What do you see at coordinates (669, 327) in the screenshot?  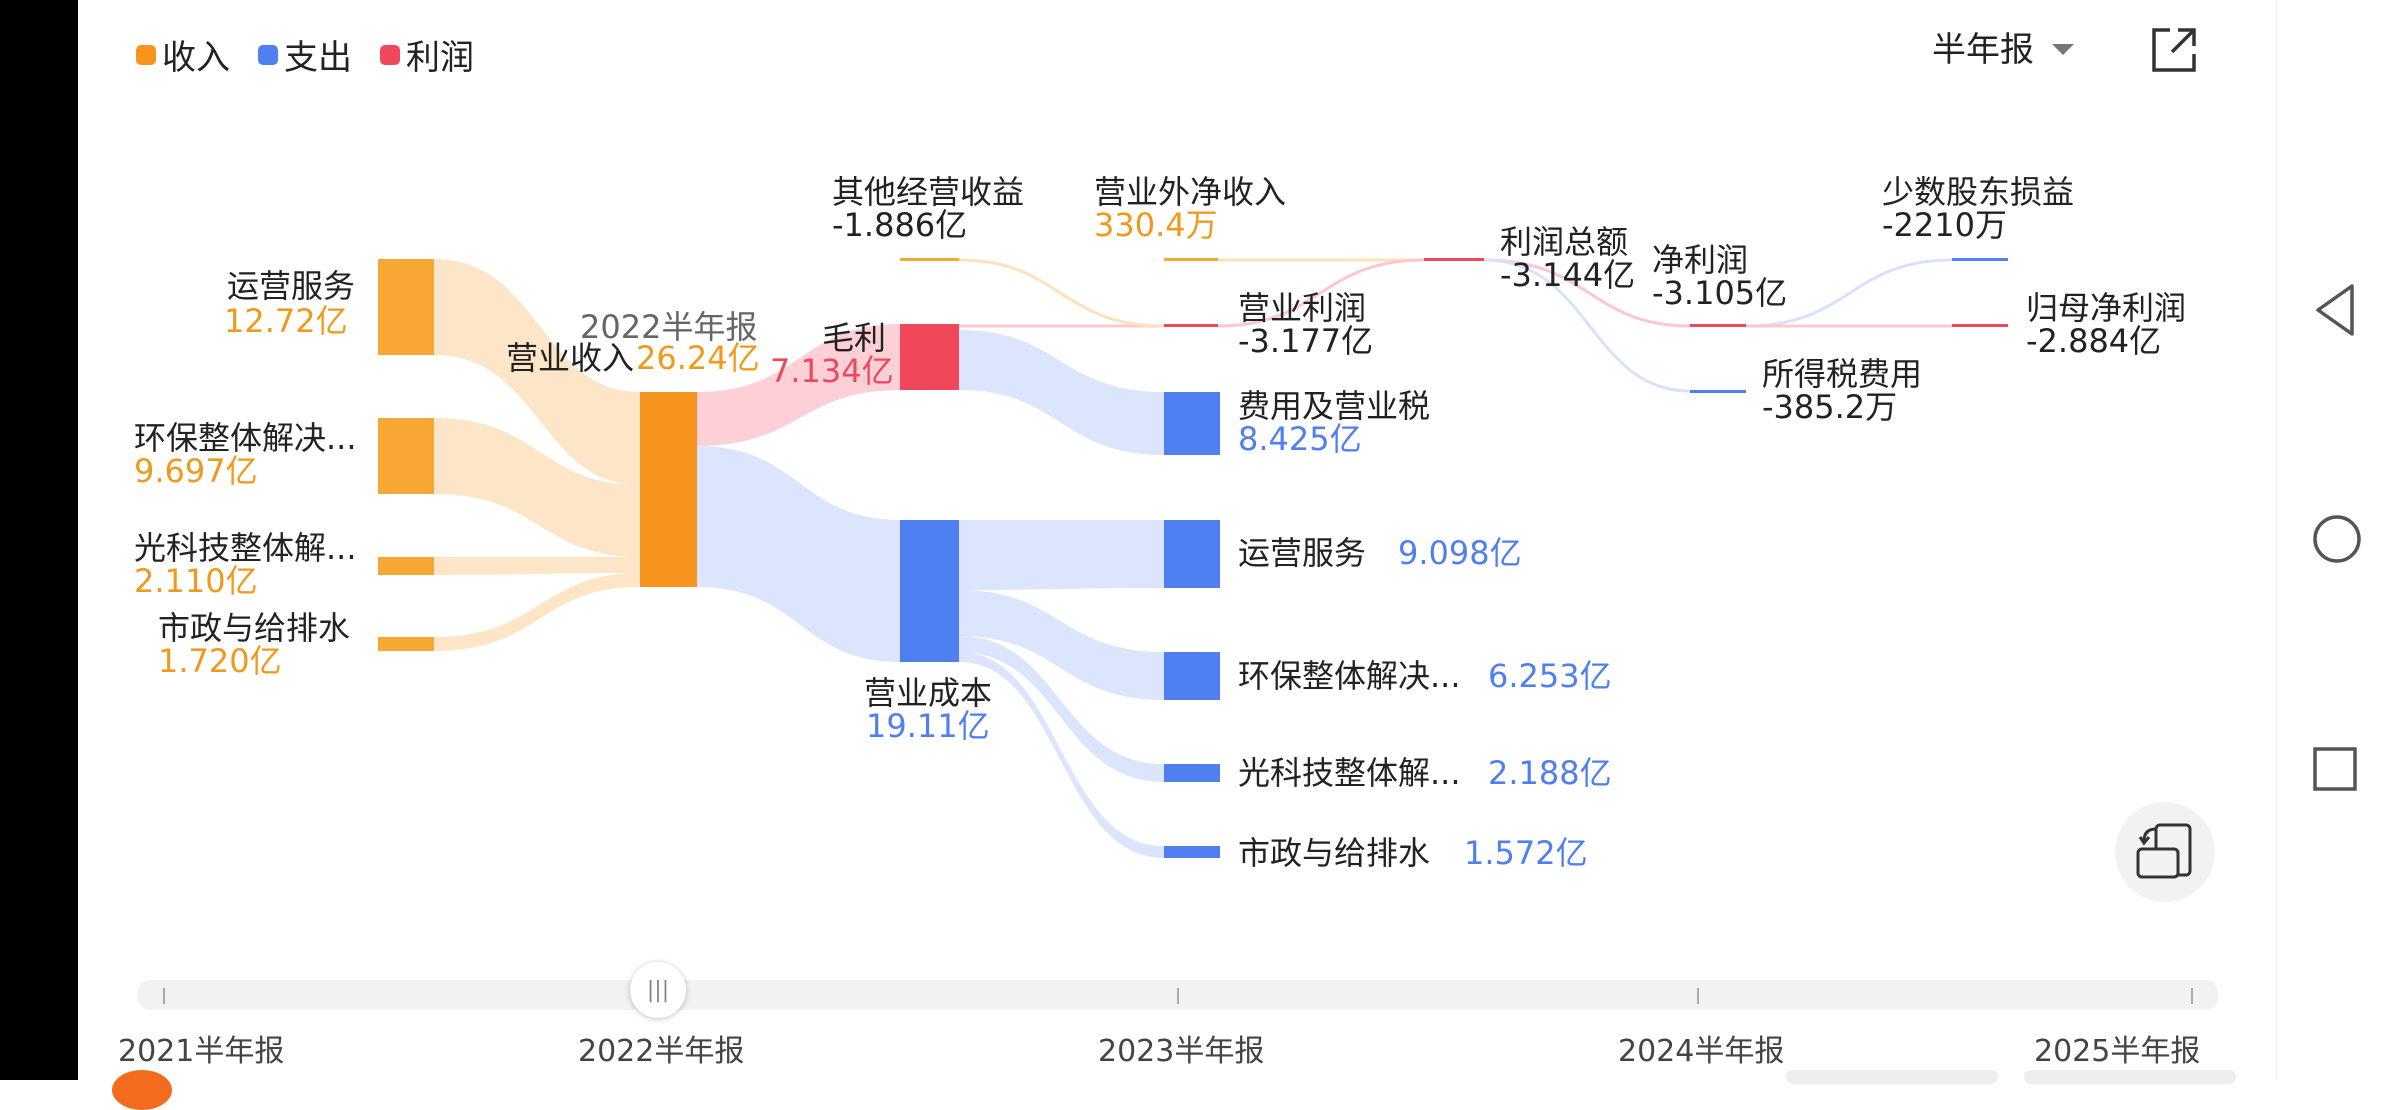 I see `center-period: 2022半年报` at bounding box center [669, 327].